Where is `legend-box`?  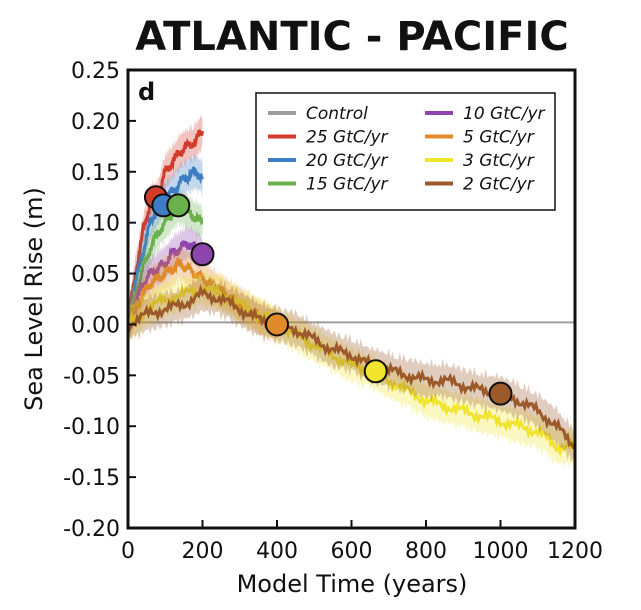 legend-box is located at coordinates (405, 151).